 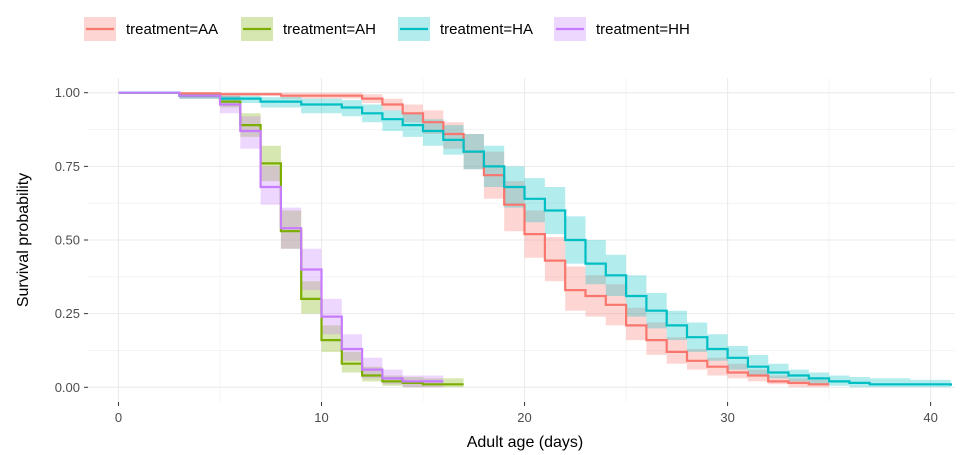 What do you see at coordinates (172, 29) in the screenshot?
I see `legend-label: treatment=AA` at bounding box center [172, 29].